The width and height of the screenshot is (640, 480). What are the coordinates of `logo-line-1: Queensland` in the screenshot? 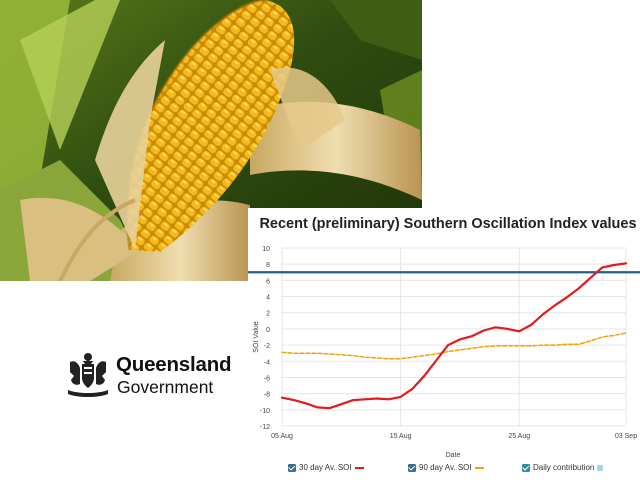 It's located at (174, 364).